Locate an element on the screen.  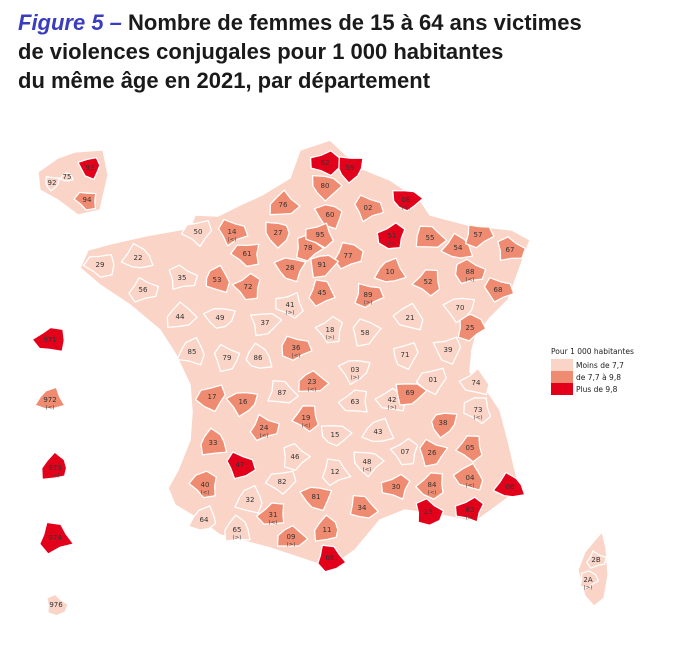
department-label-24: 24 is located at coordinates (264, 428).